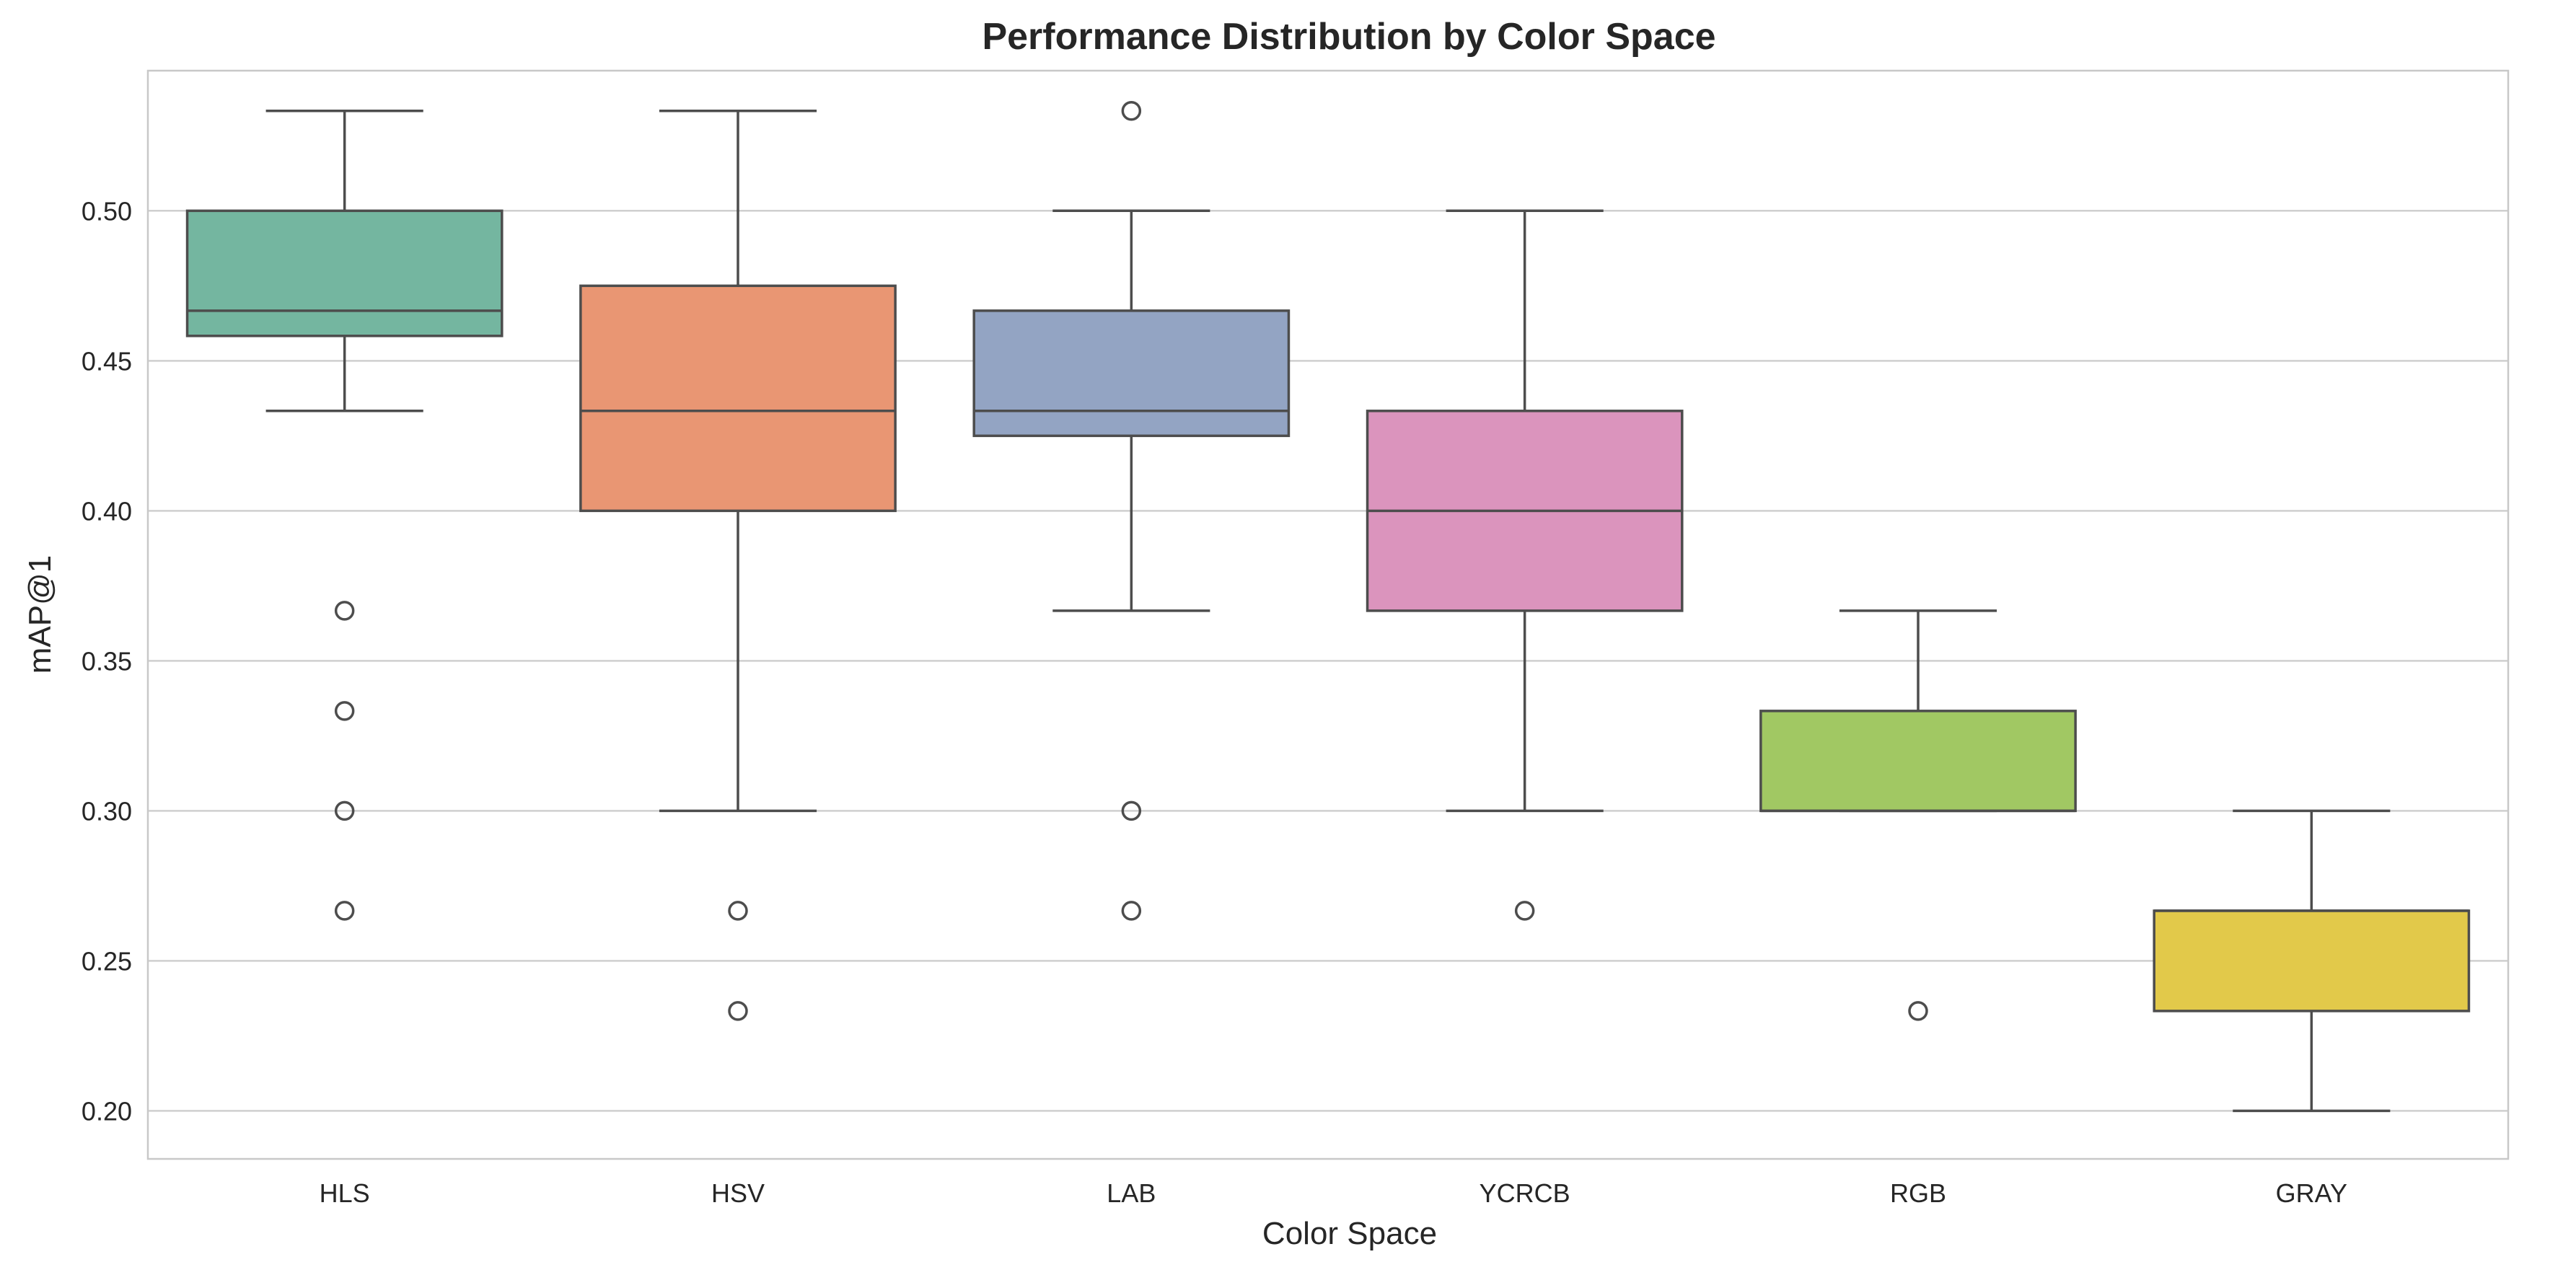 The height and width of the screenshot is (1275, 2576). I want to click on y-axis-ticks: 0.20 0.25 0.30 0.35 0.40 0.45 0.50, so click(107, 661).